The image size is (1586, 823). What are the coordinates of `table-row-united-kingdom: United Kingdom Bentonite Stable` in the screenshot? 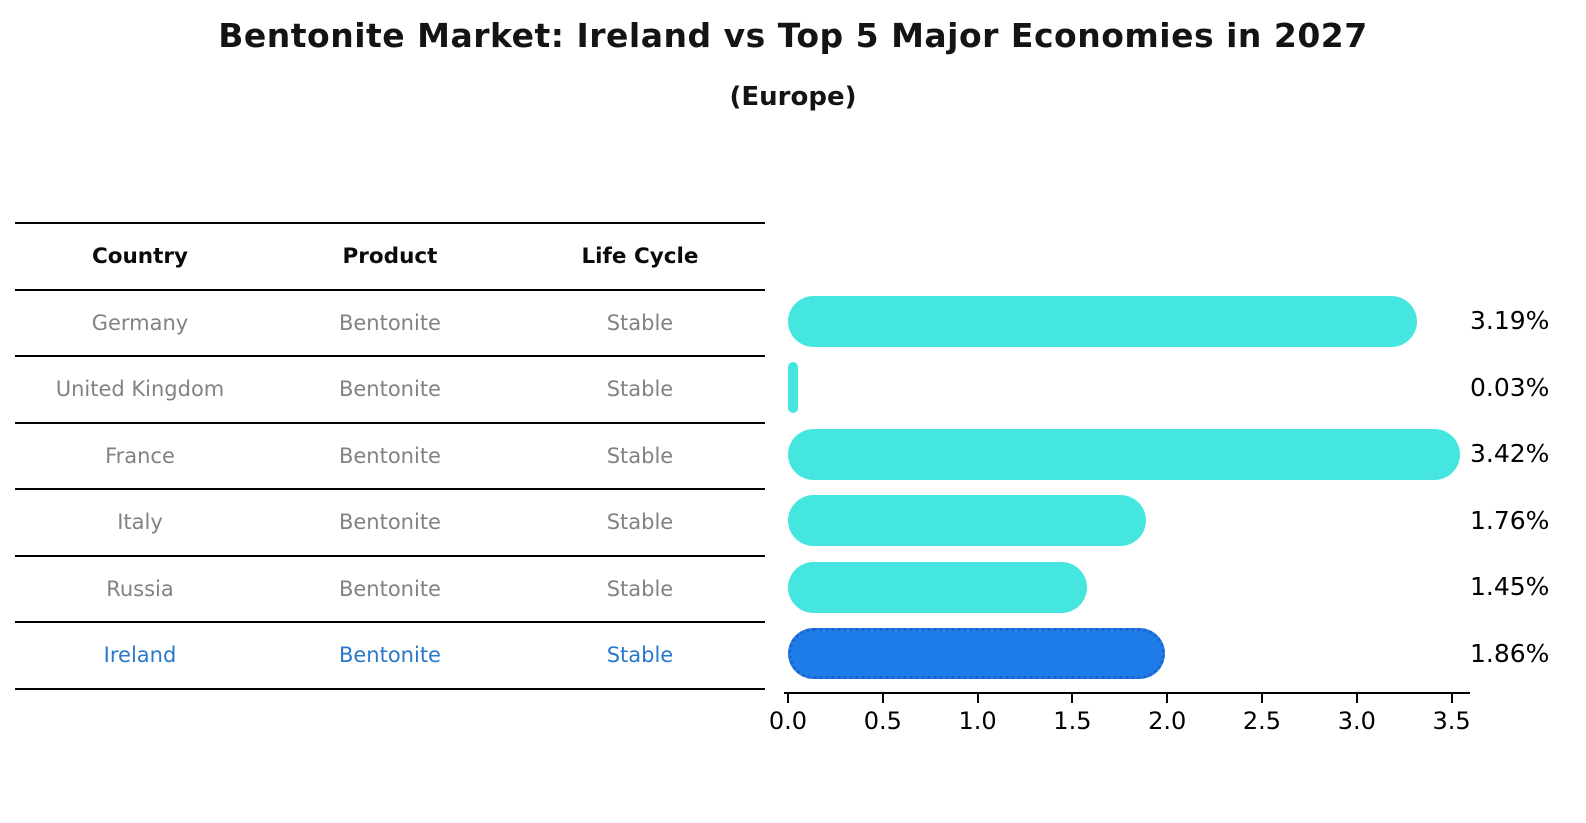 It's located at (390, 388).